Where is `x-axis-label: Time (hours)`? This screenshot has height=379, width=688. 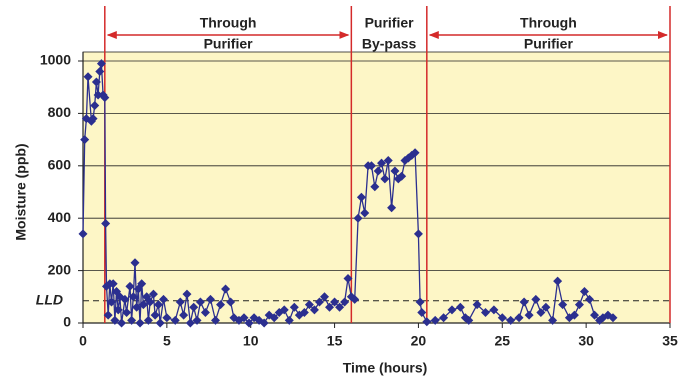 x-axis-label: Time (hours) is located at coordinates (385, 368).